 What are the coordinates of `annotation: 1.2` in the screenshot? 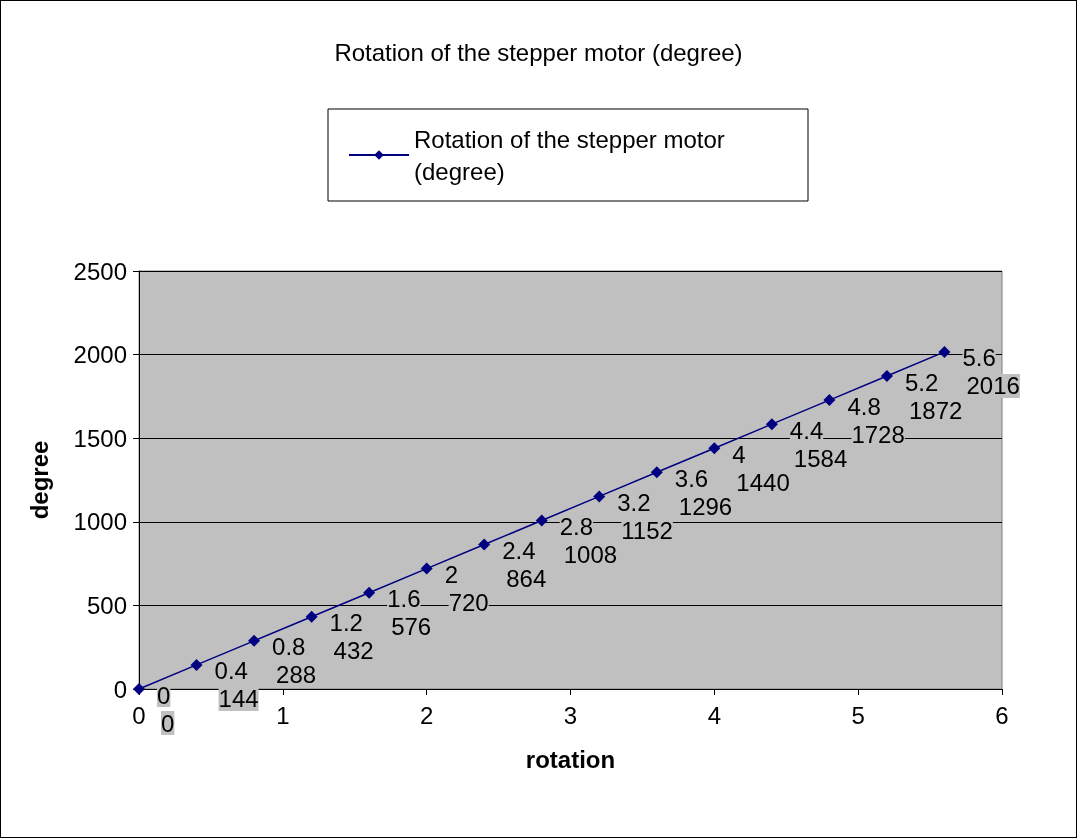 It's located at (346, 623).